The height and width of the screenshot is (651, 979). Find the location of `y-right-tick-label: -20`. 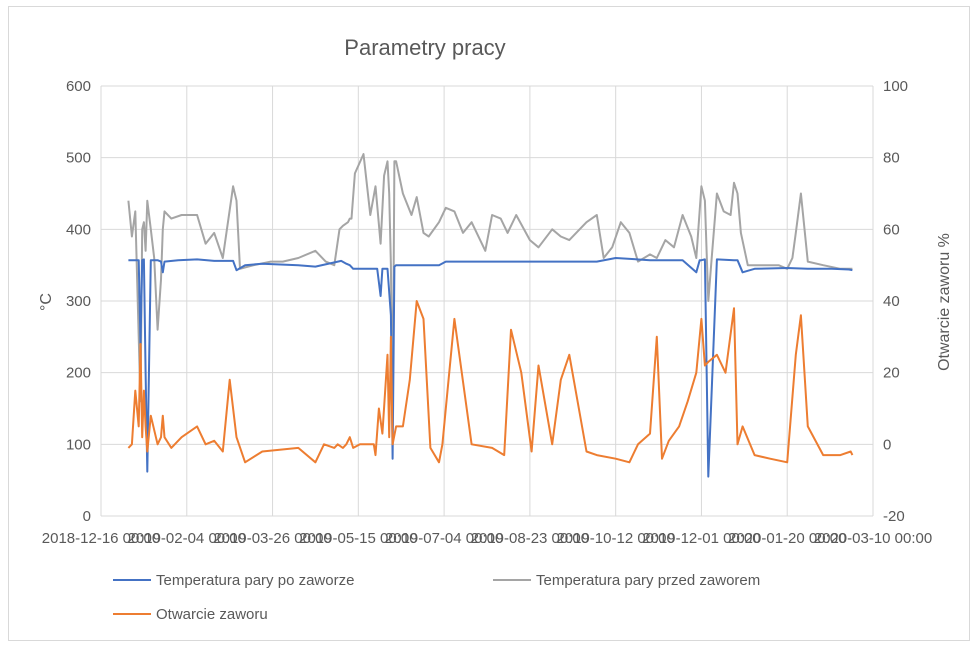

y-right-tick-label: -20 is located at coordinates (894, 516).